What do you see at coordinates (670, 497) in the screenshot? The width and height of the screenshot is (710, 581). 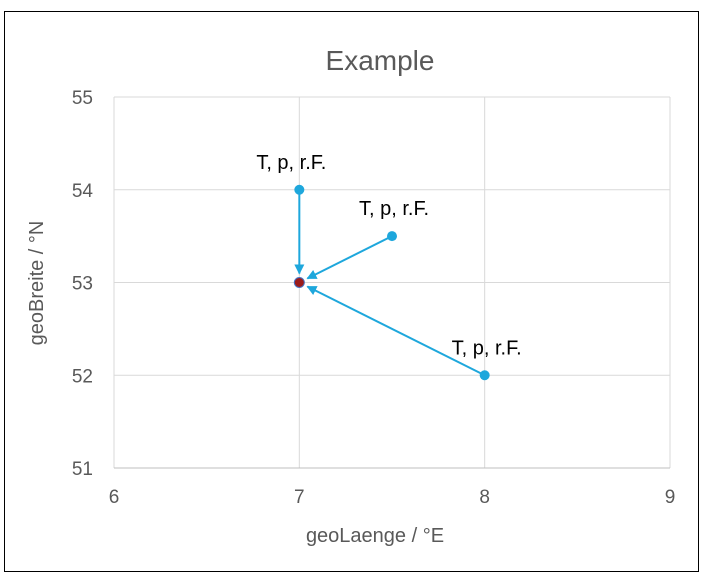 I see `x-tick-label: 9` at bounding box center [670, 497].